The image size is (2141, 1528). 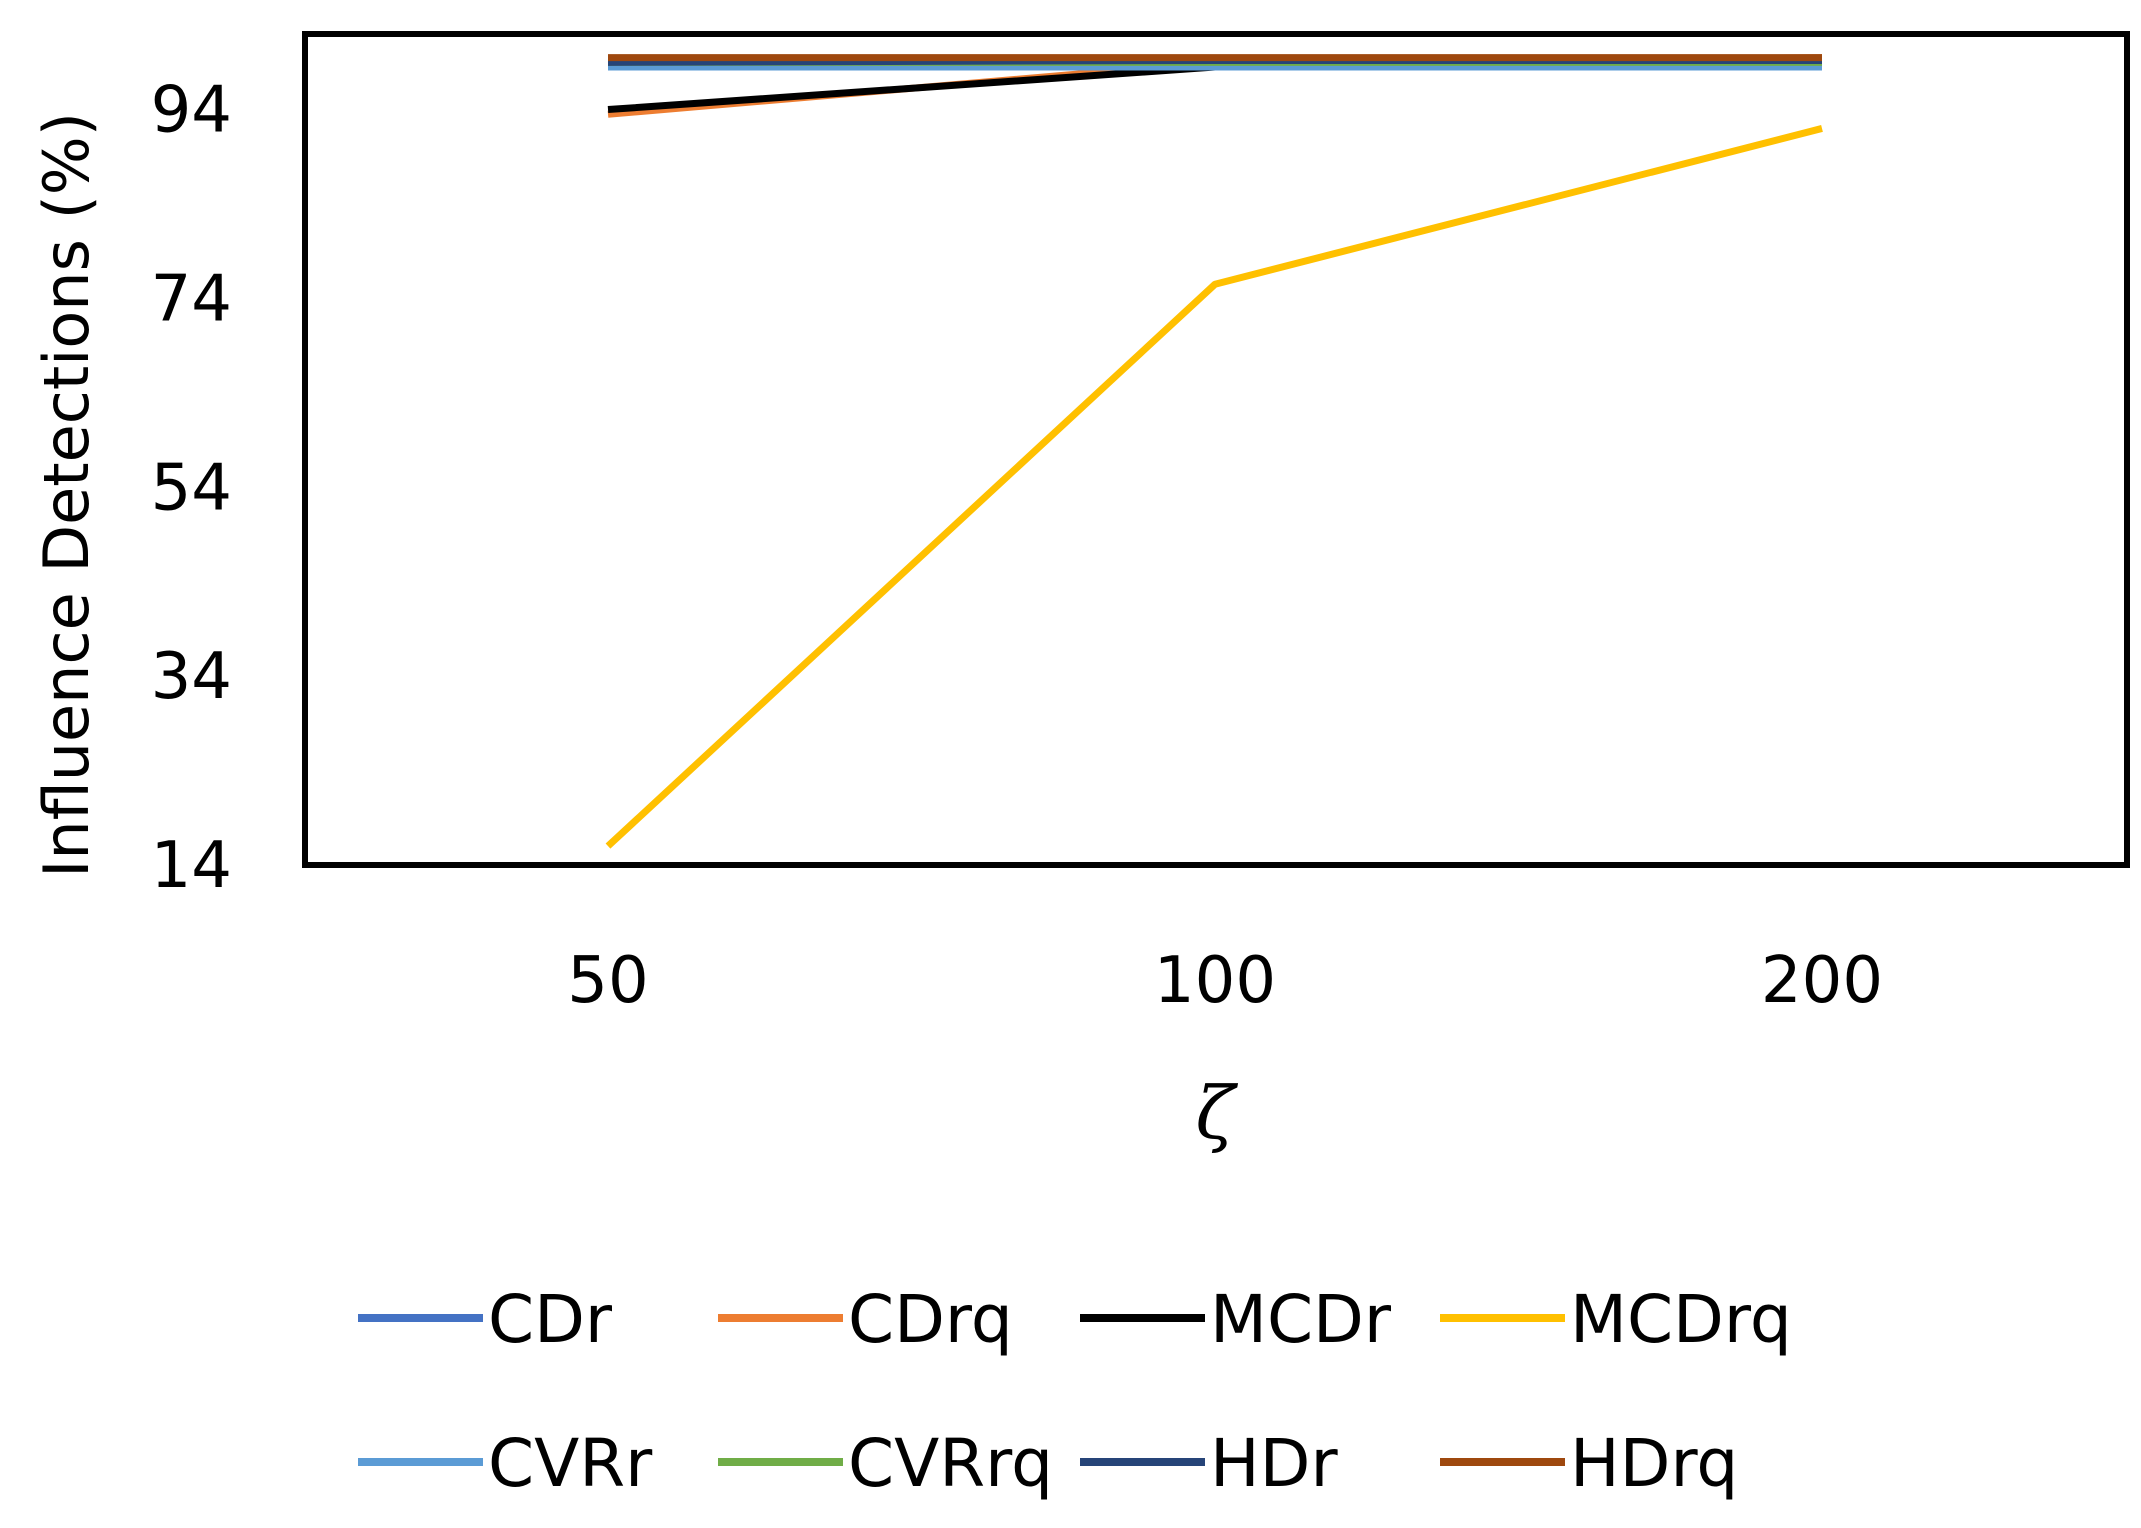 I want to click on legend-label: CVRrq, so click(x=950, y=1463).